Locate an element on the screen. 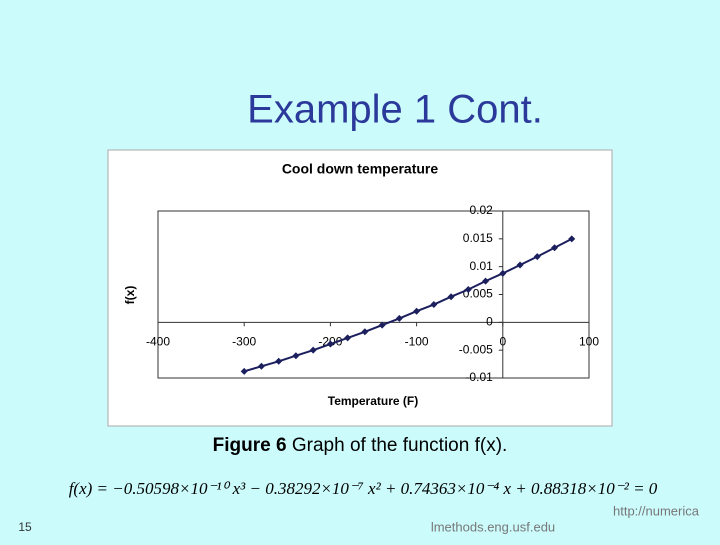 The height and width of the screenshot is (545, 720). y-tick-label: -0.005 is located at coordinates (476, 349).